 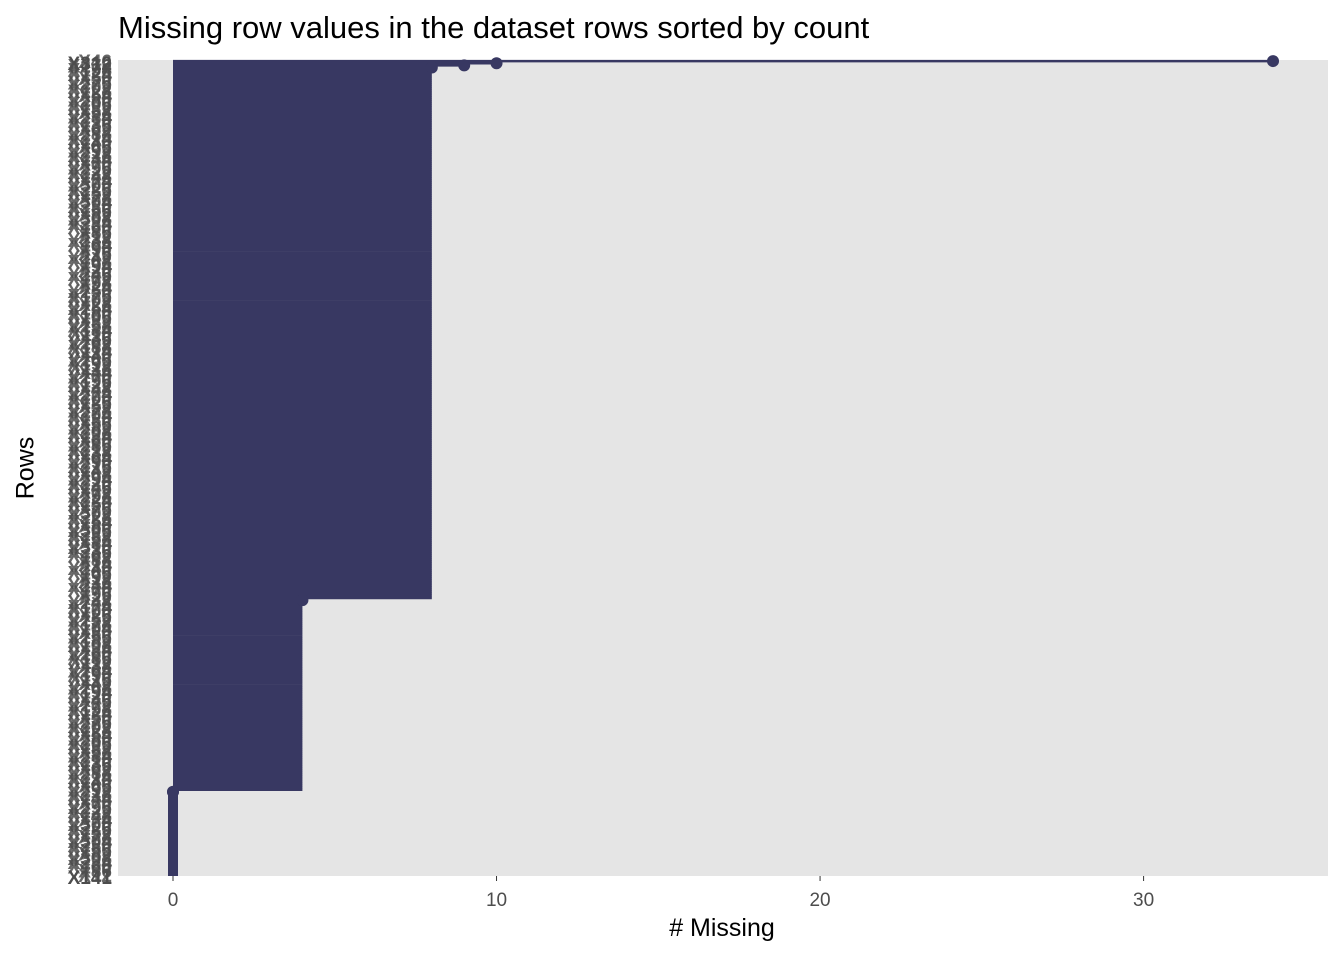 What do you see at coordinates (90, 429) in the screenshot?
I see `y-tick-label: X282` at bounding box center [90, 429].